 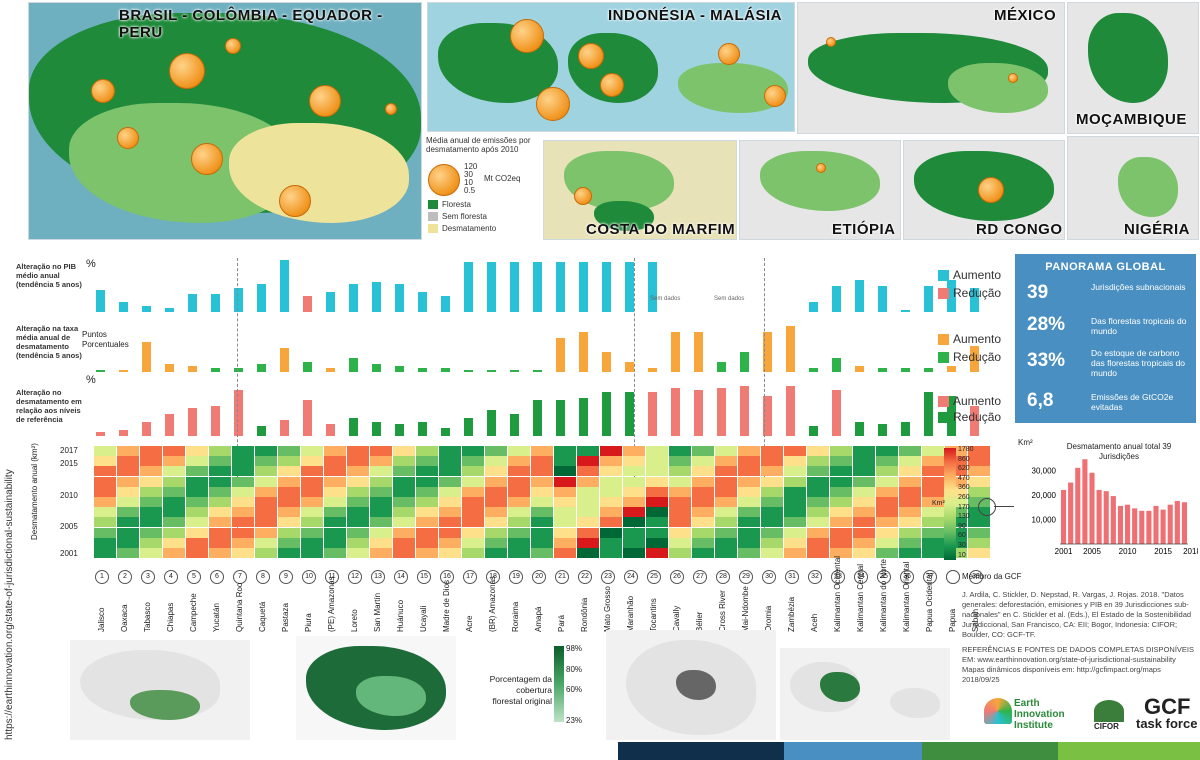 What do you see at coordinates (391, 696) in the screenshot?
I see `map-shape` at bounding box center [391, 696].